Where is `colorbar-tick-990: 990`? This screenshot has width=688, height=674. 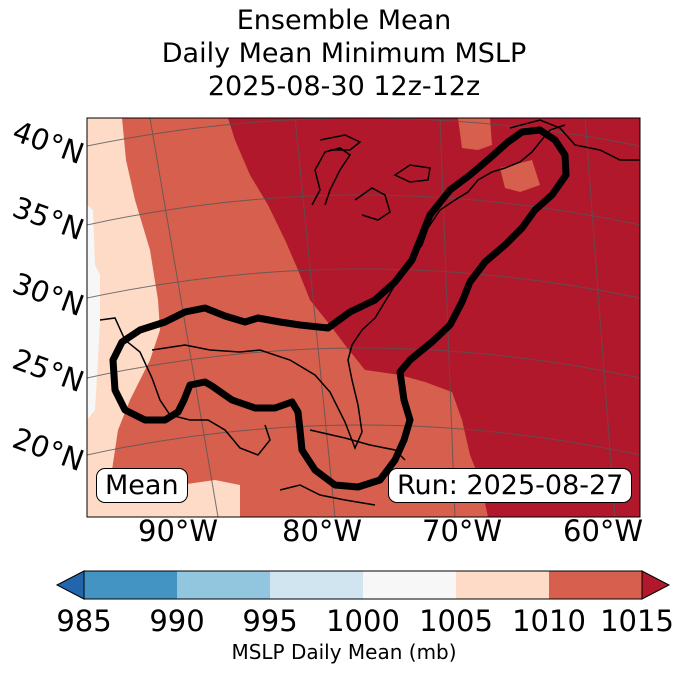 colorbar-tick-990: 990 is located at coordinates (177, 621).